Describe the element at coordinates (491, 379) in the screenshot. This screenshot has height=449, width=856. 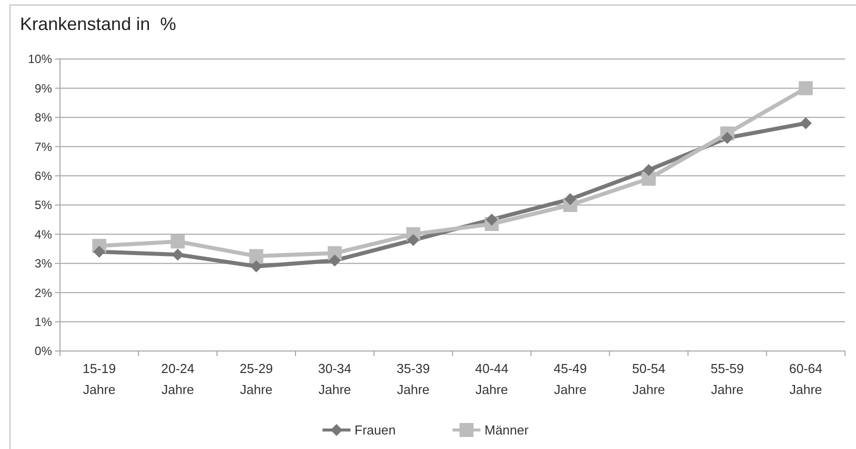
I see `x-tick-label: 40-44 Jahre` at that location.